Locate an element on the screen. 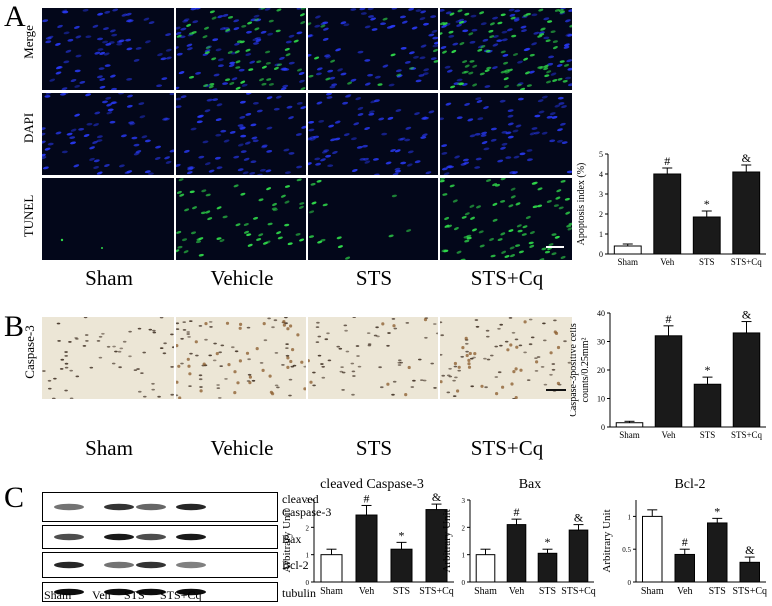 This screenshot has height=606, width=772. fluor-image-dapi-vehicle is located at coordinates (241, 134).